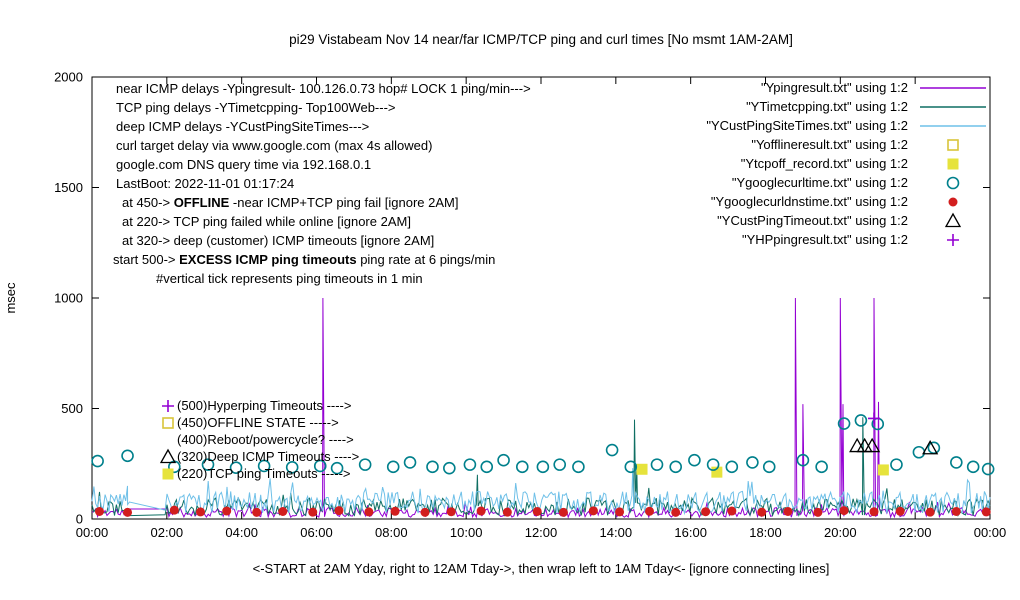  What do you see at coordinates (953, 145) in the screenshot?
I see `square-open-marker` at bounding box center [953, 145].